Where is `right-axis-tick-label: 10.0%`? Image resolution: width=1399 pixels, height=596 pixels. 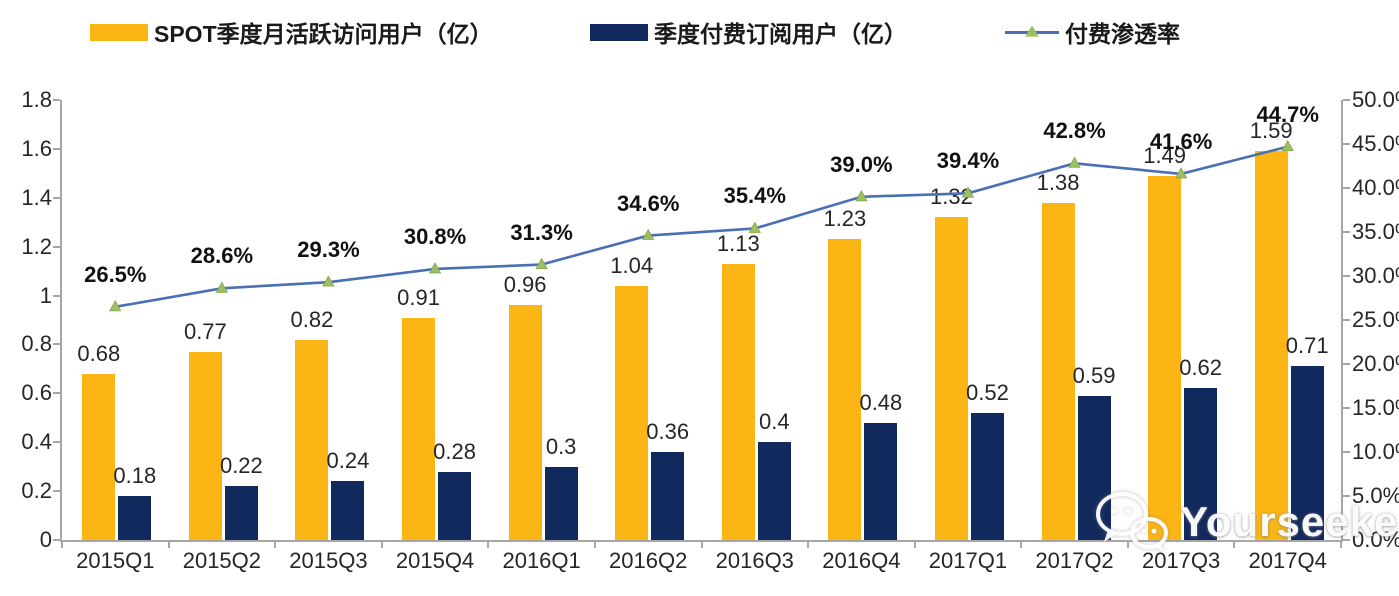 right-axis-tick-label: 10.0% is located at coordinates (1375, 451).